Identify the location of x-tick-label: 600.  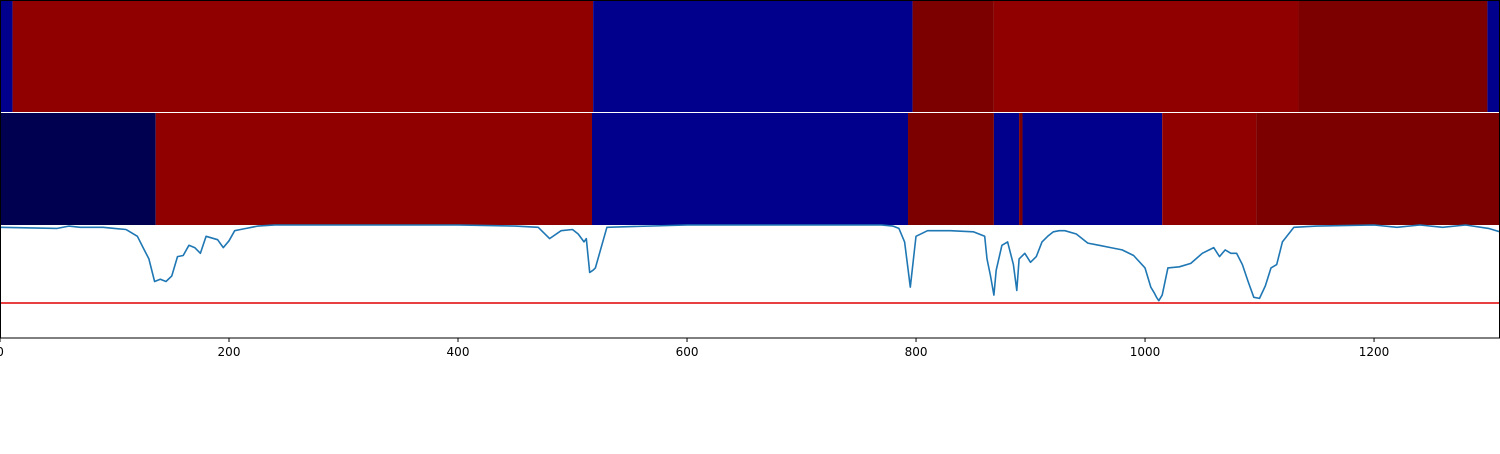
(687, 352).